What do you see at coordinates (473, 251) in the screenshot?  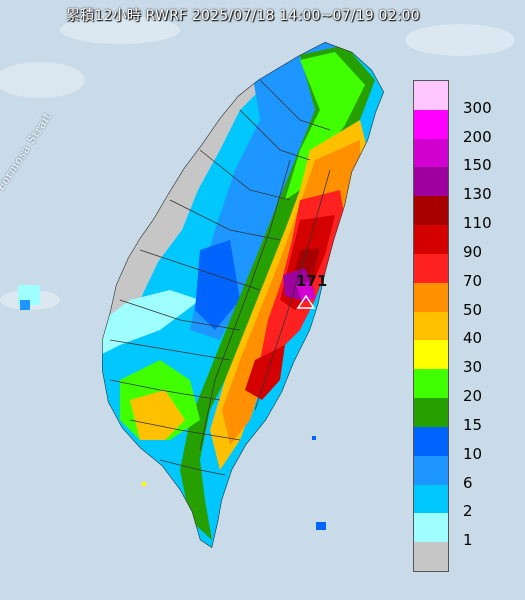 I see `legend-label: 90` at bounding box center [473, 251].